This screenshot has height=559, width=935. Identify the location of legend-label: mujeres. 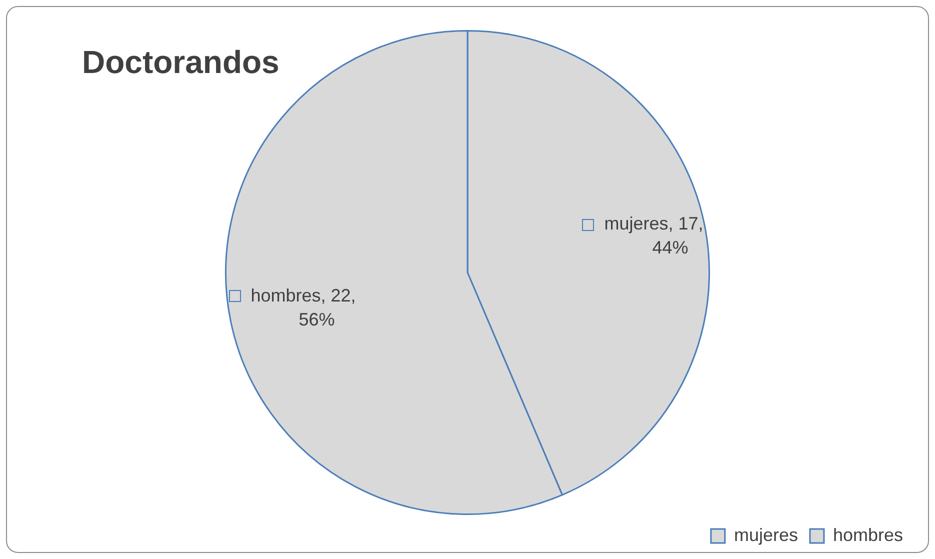
(766, 534).